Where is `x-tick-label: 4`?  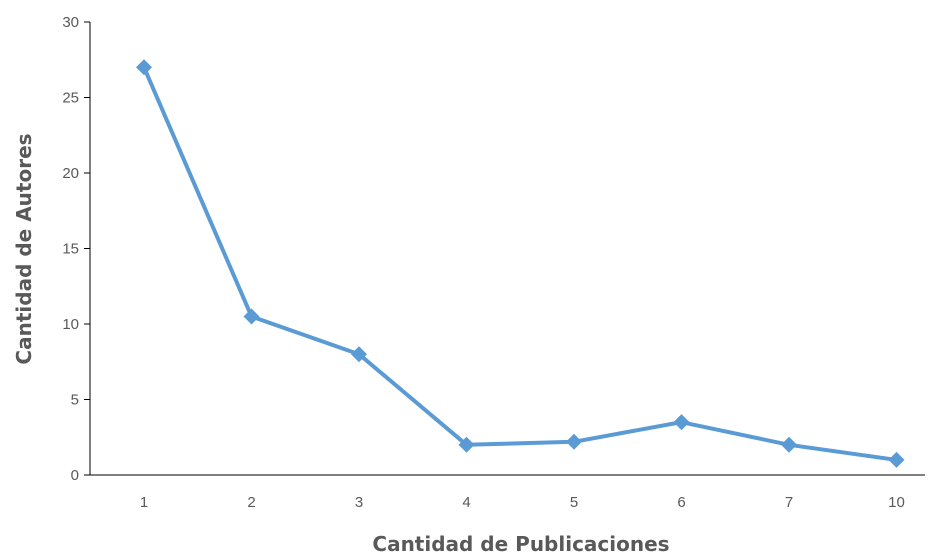
x-tick-label: 4 is located at coordinates (466, 502).